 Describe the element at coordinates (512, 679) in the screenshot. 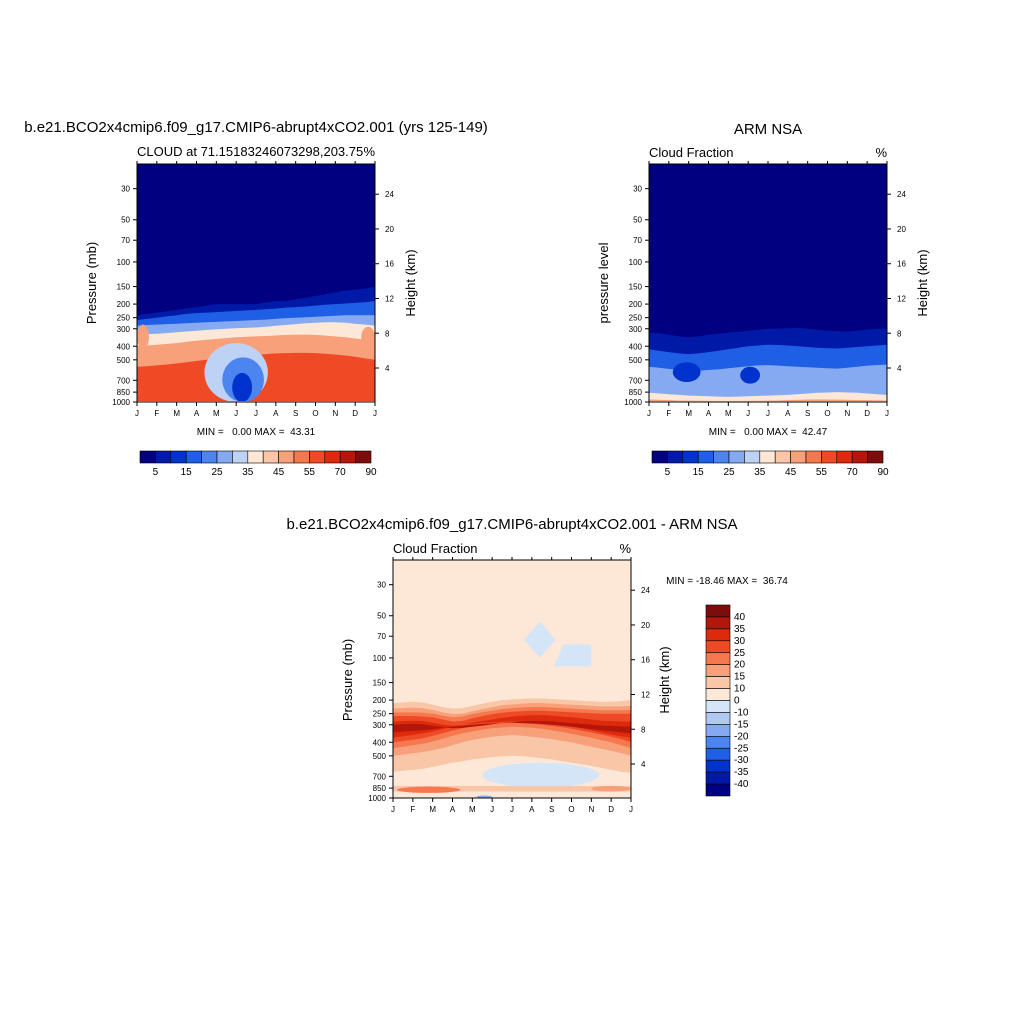

I see `panel-2-field` at that location.